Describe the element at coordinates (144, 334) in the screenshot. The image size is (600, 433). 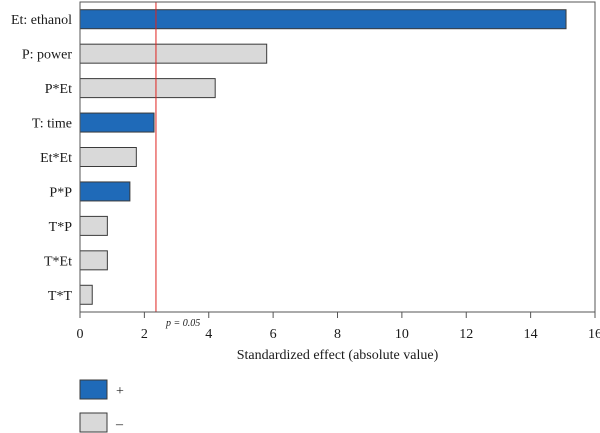
I see `x-tick-label-1: 2` at that location.